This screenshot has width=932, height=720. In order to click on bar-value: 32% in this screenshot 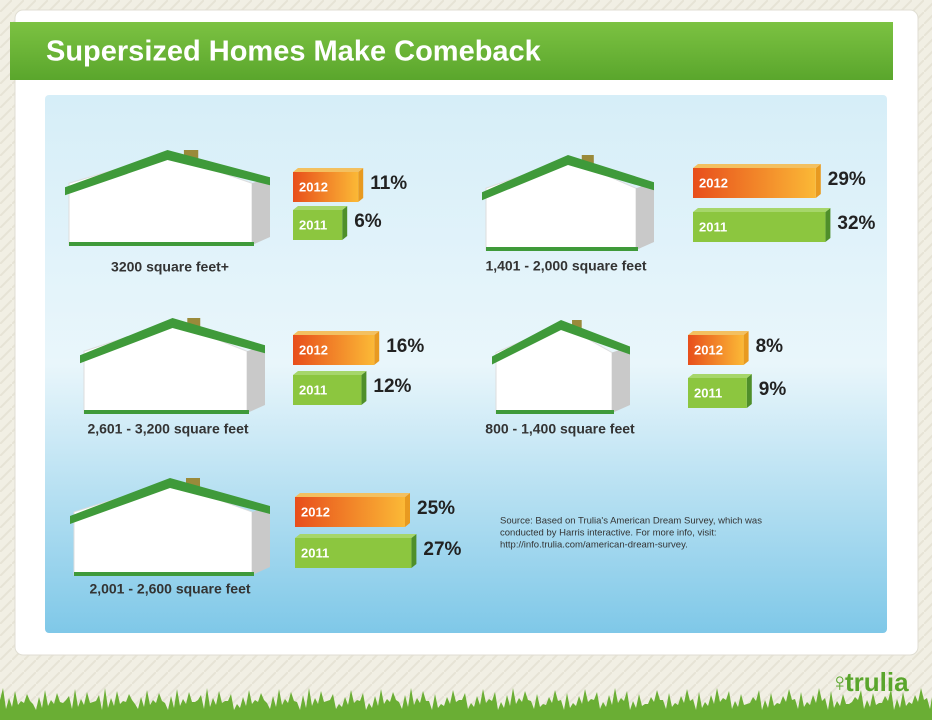, I will do `click(856, 223)`.